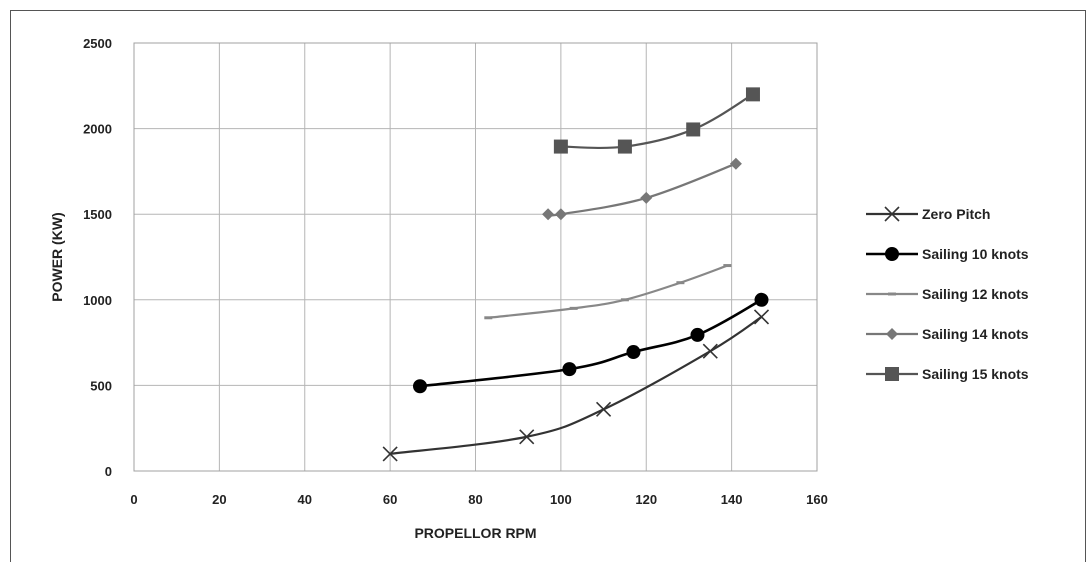  What do you see at coordinates (975, 374) in the screenshot?
I see `legend-label: Sailing 15 knots` at bounding box center [975, 374].